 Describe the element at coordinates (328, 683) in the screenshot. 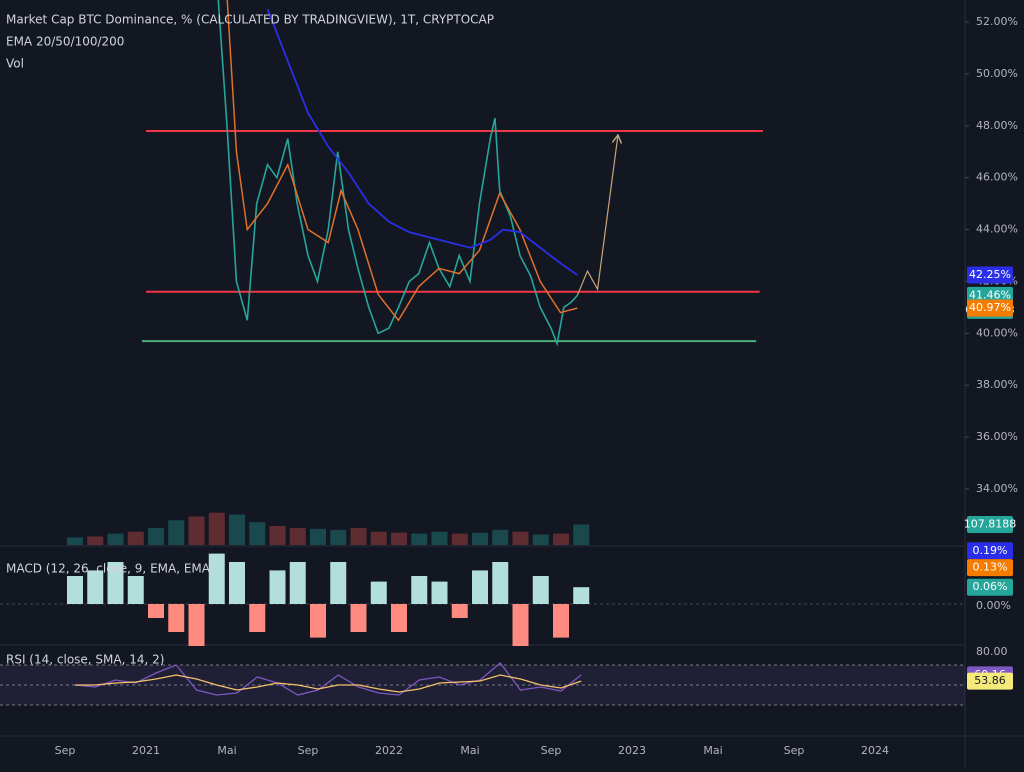

I see `rsi-ma-line` at that location.